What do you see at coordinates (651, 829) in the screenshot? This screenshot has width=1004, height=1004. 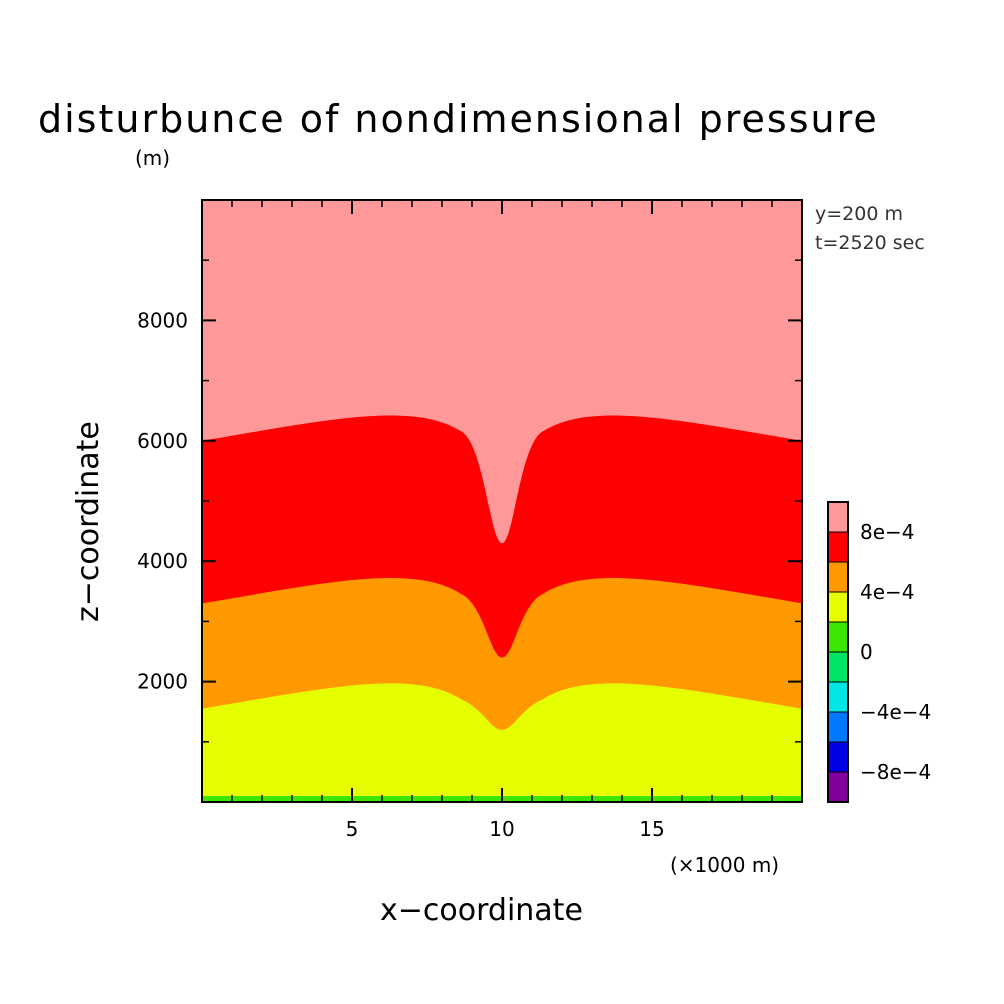 I see `x-tick-label: 15` at bounding box center [651, 829].